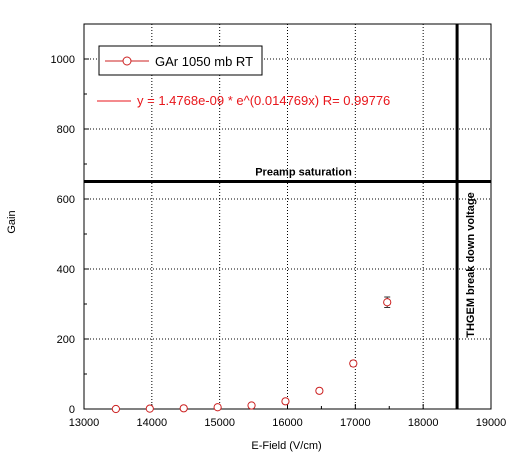 The height and width of the screenshot is (469, 515). I want to click on x-tick-label: 14000, so click(152, 423).